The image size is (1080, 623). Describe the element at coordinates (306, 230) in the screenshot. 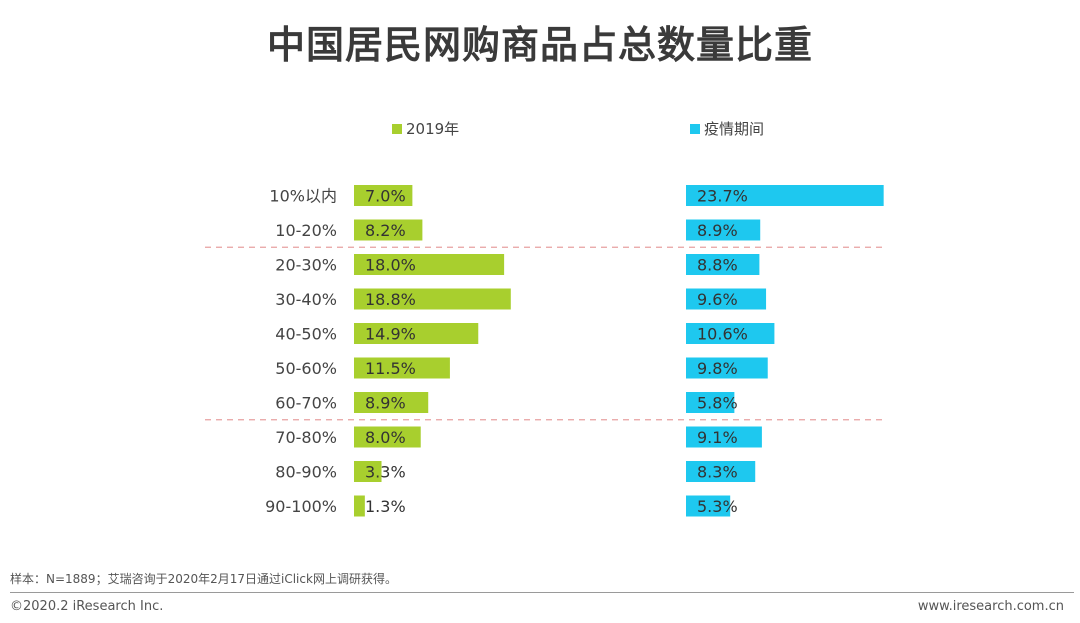

I see `category-label: 10-20%` at that location.